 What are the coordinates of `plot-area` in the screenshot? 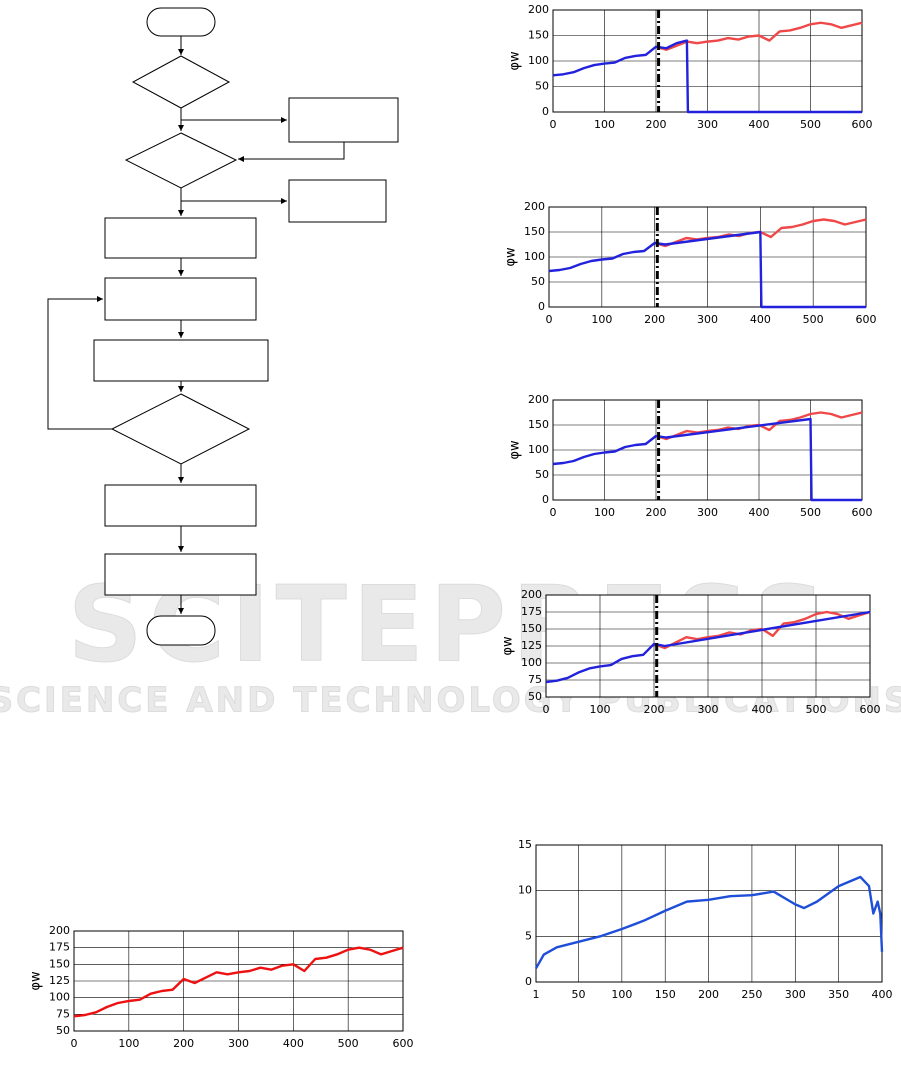 It's located at (709, 913).